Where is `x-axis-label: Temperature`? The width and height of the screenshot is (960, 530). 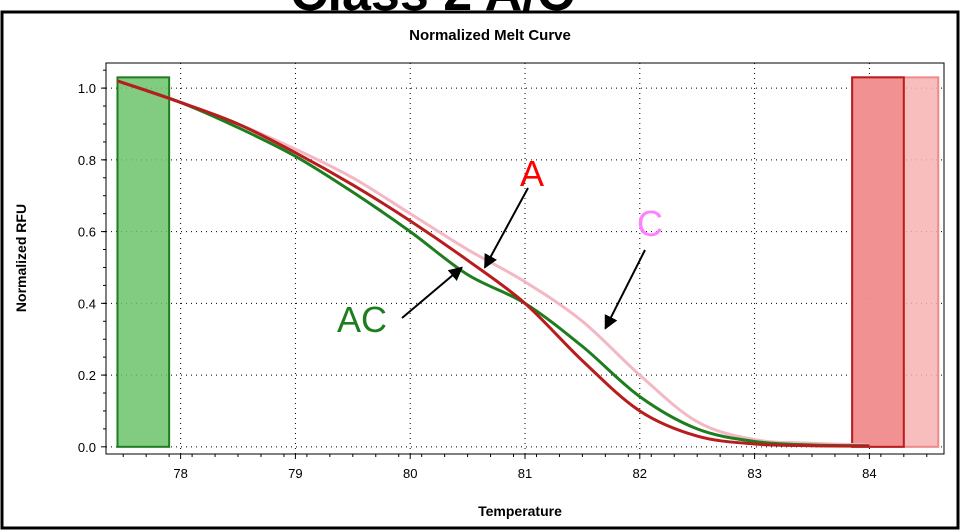
x-axis-label: Temperature is located at coordinates (520, 511).